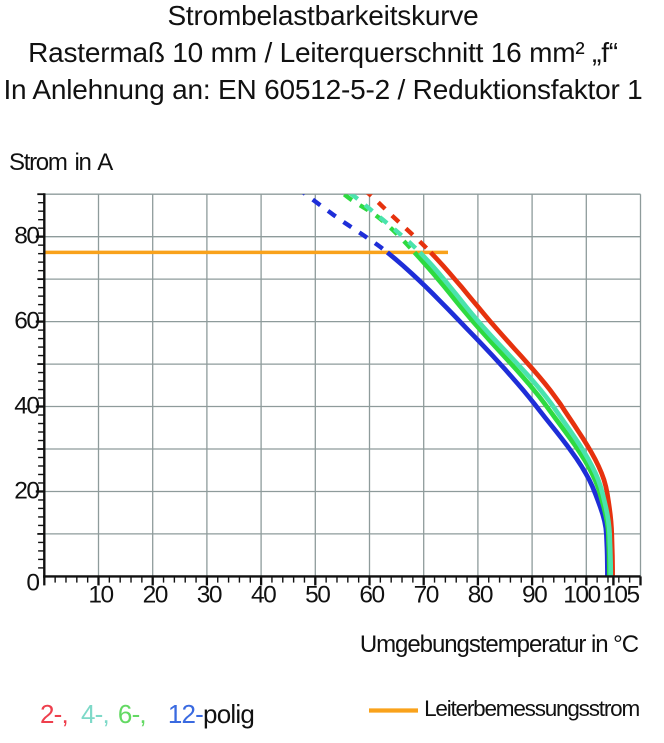  Describe the element at coordinates (209, 595) in the screenshot. I see `svg-text: 30` at that location.